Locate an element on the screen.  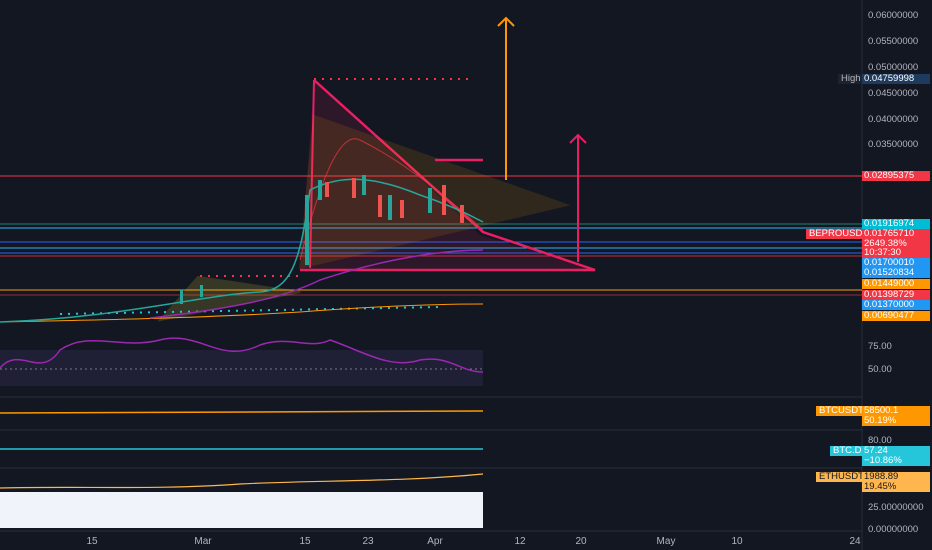
time-tick: May is located at coordinates (666, 541).